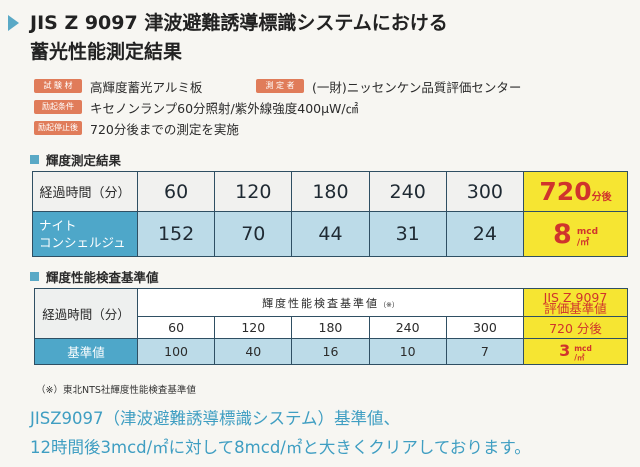  What do you see at coordinates (239, 23) in the screenshot?
I see `title-line-1: JIS Z 9097 津波避難誘導標識システムにおける` at bounding box center [239, 23].